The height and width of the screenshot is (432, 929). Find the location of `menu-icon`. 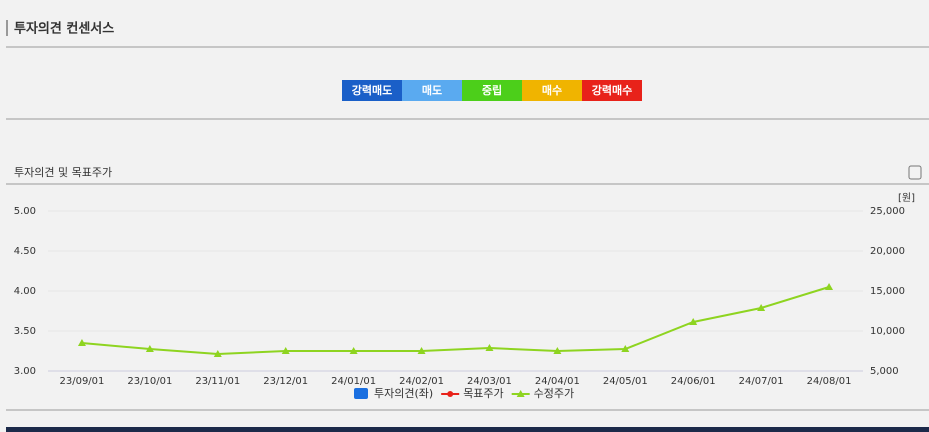

menu-icon is located at coordinates (915, 172).